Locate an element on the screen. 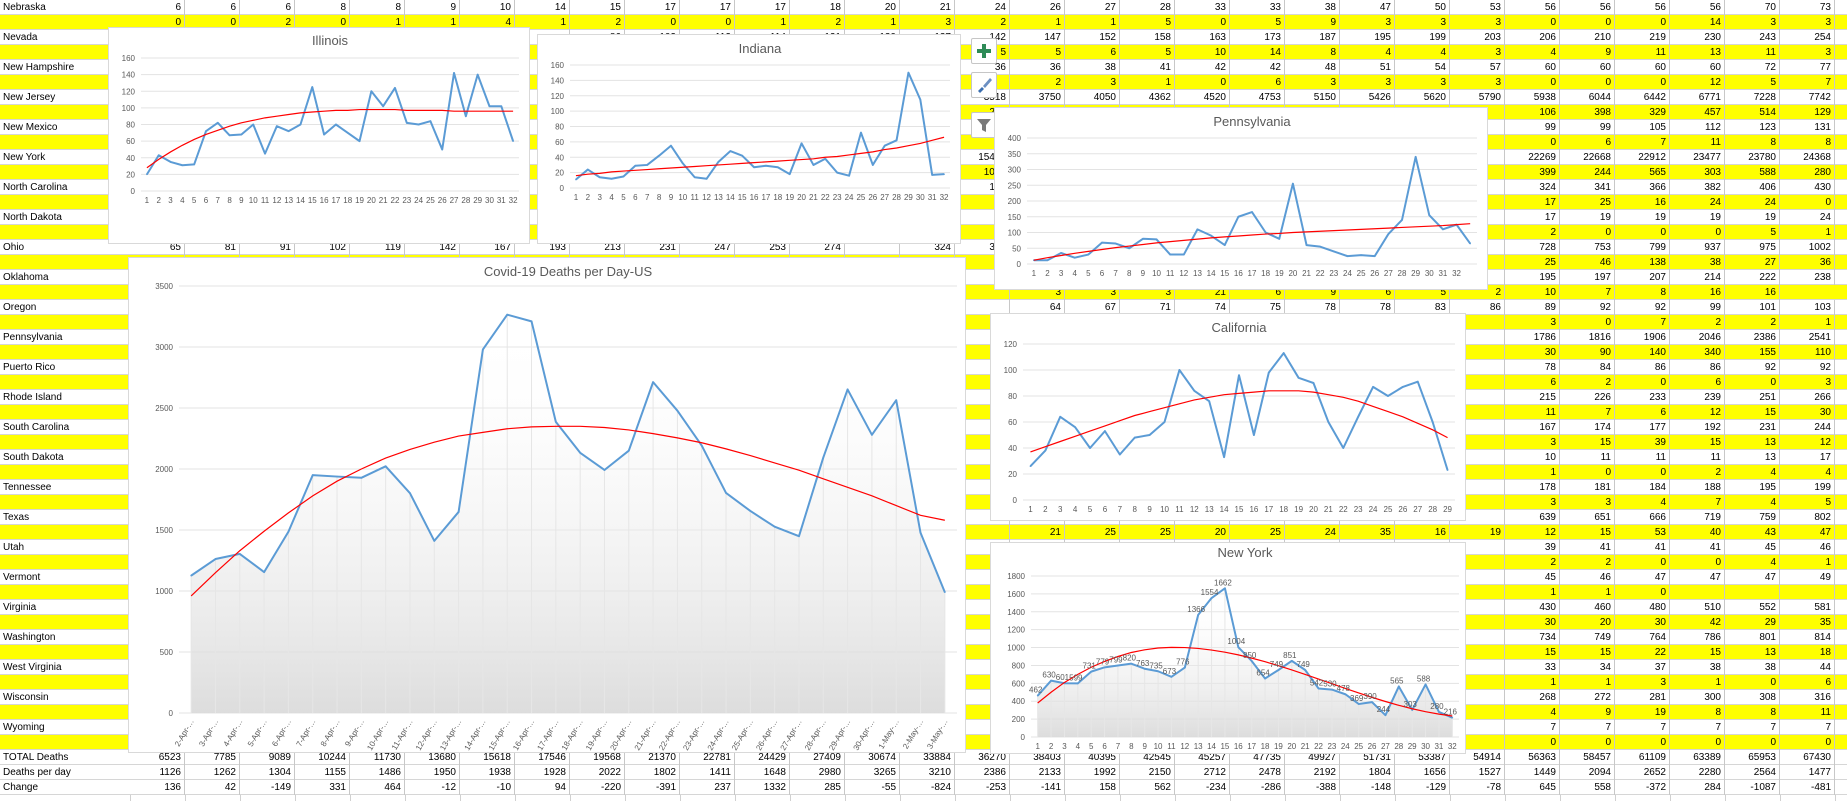  sheet-cell: 4 is located at coordinates (1752, 562).